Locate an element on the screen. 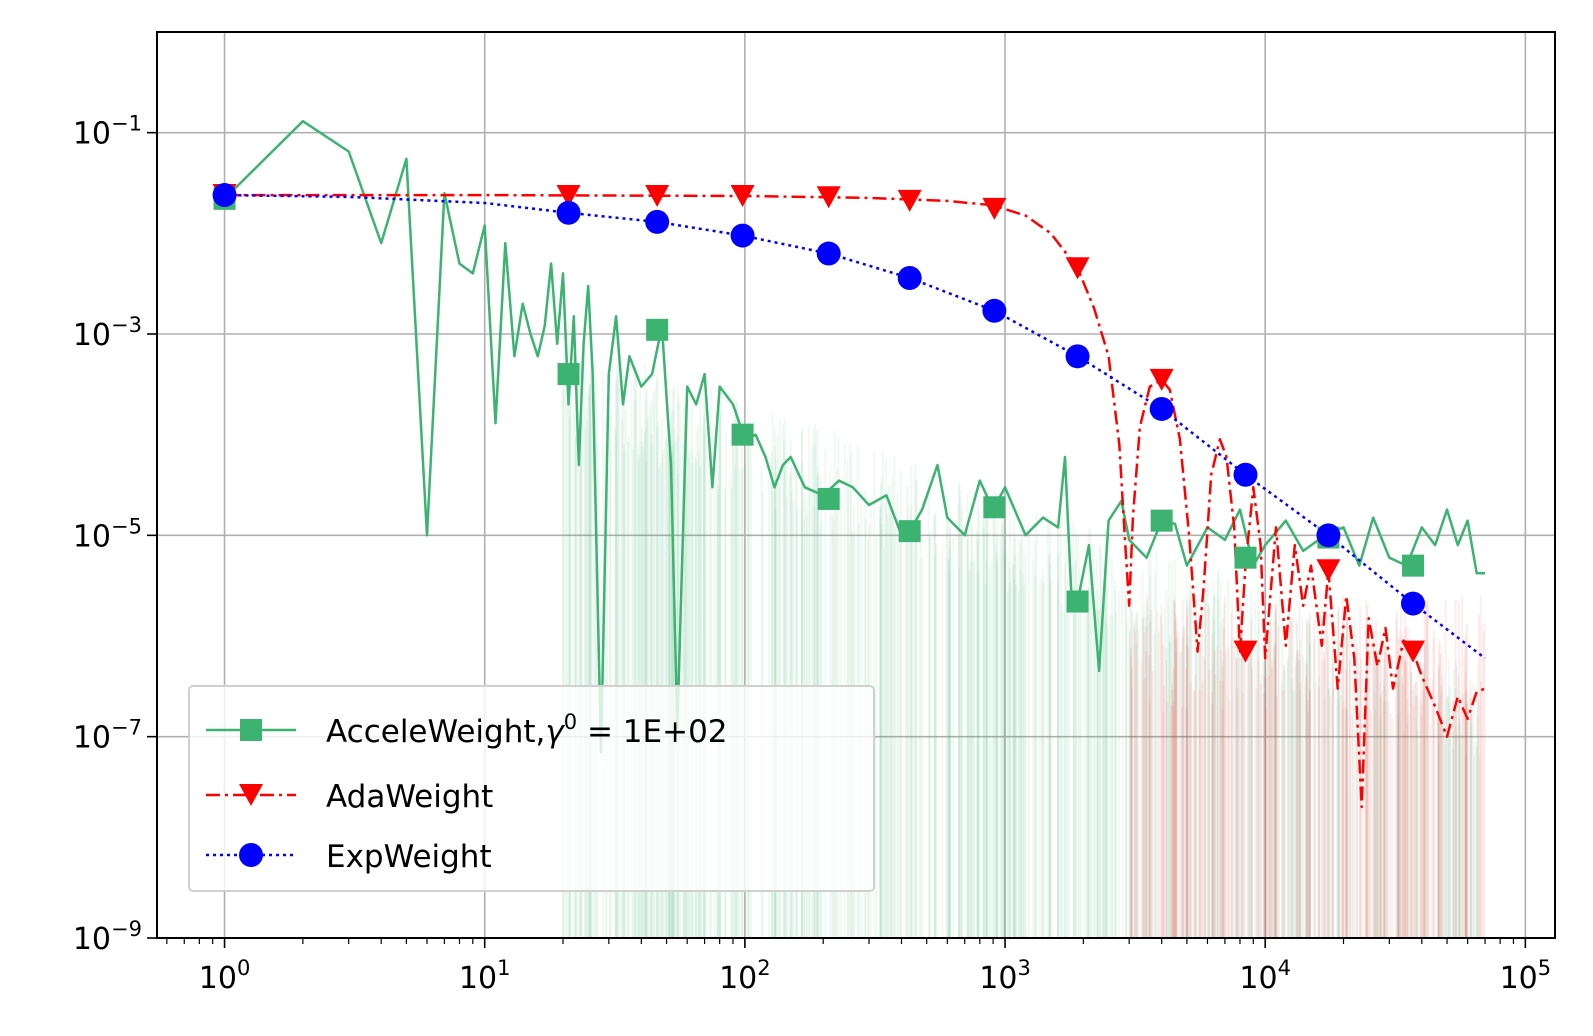  x-tick-label: 10¹ is located at coordinates (485, 976).